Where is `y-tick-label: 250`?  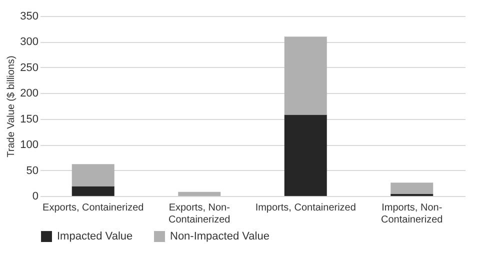
y-tick-label: 250 is located at coordinates (29, 68).